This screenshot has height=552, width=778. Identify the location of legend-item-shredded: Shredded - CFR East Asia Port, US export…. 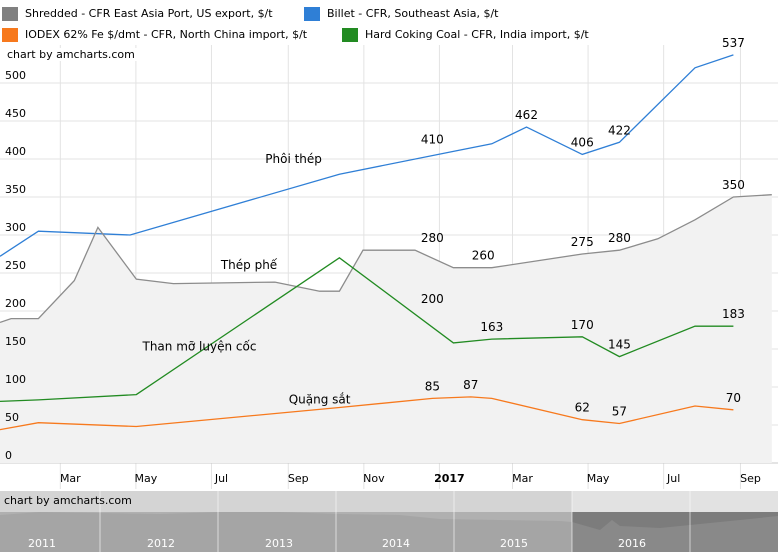
(152, 14).